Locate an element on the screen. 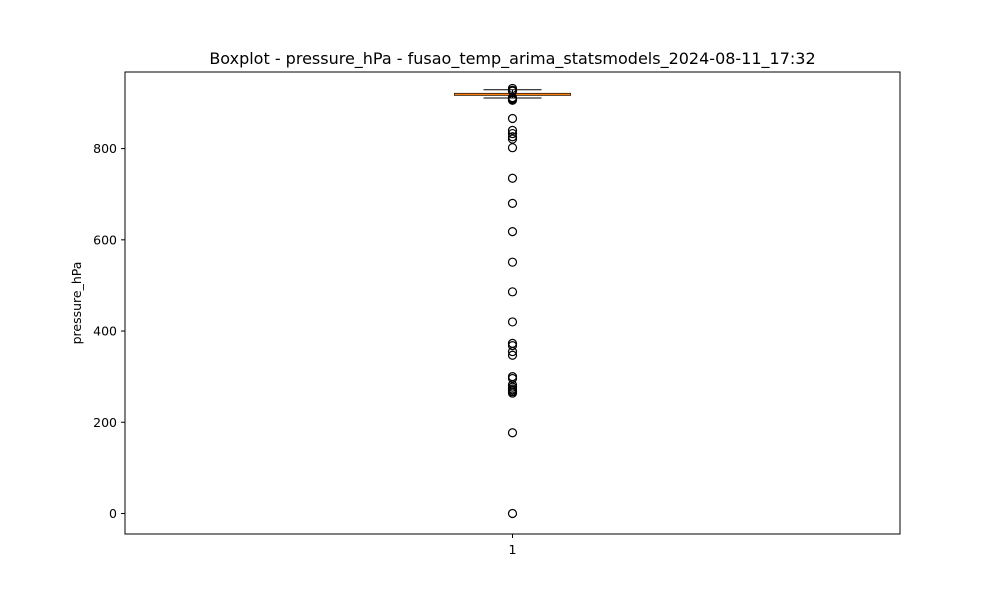 This screenshot has width=1000, height=600. outlier-layer is located at coordinates (512, 301).